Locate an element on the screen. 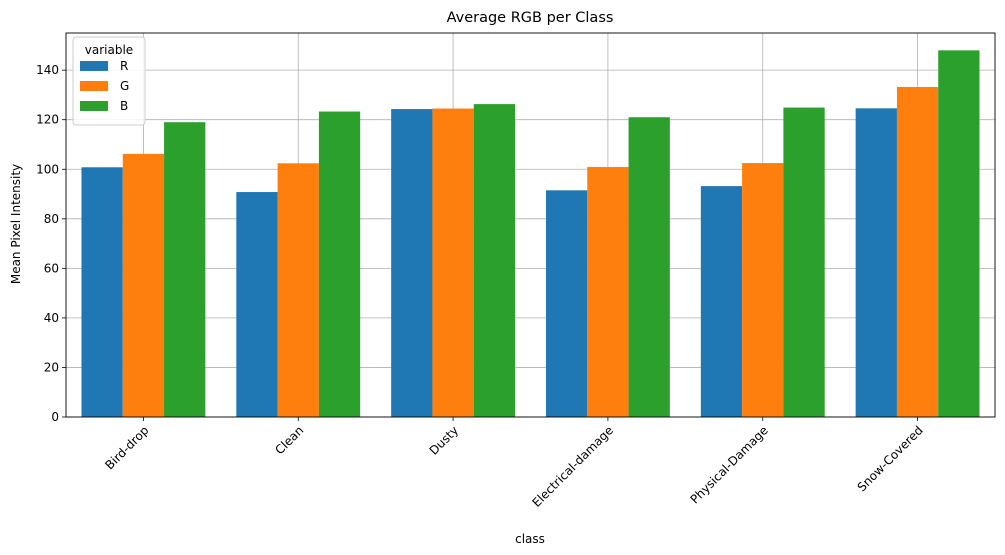 This screenshot has height=555, width=1005. legend-swatch-b is located at coordinates (94, 106).